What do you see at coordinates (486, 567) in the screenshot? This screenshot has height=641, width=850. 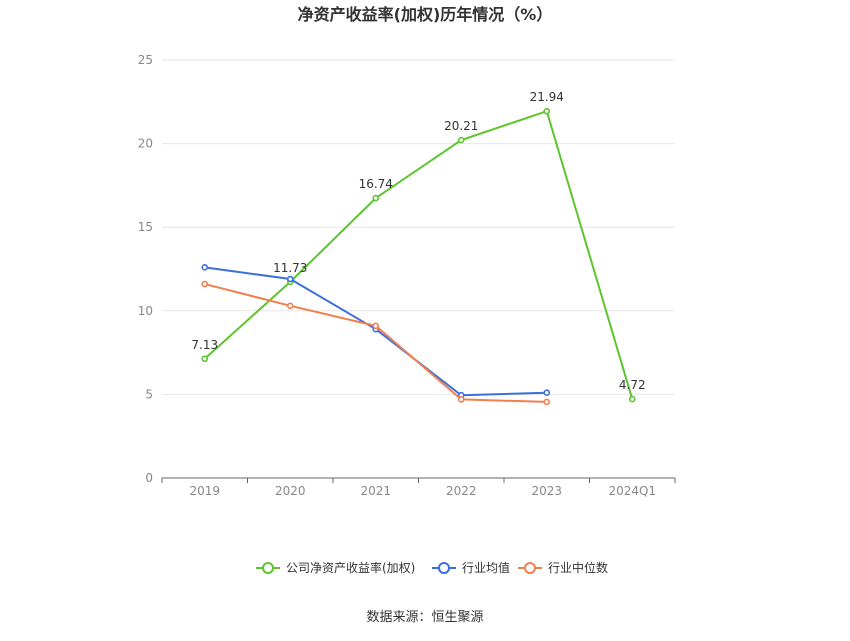 I see `legend-label: 行业均值` at bounding box center [486, 567].